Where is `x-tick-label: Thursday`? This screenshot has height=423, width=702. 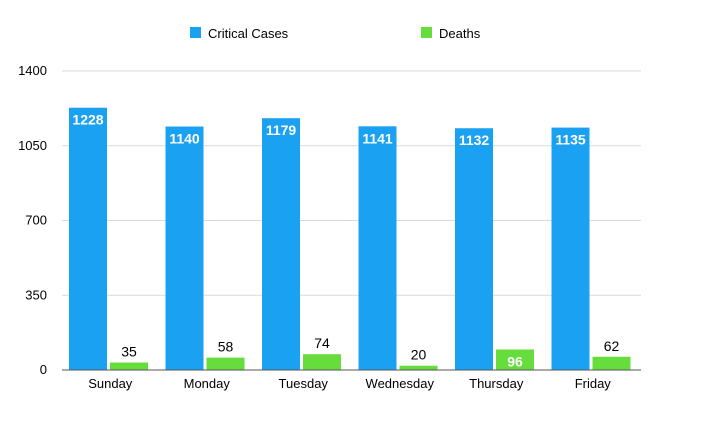
x-tick-label: Thursday is located at coordinates (496, 383).